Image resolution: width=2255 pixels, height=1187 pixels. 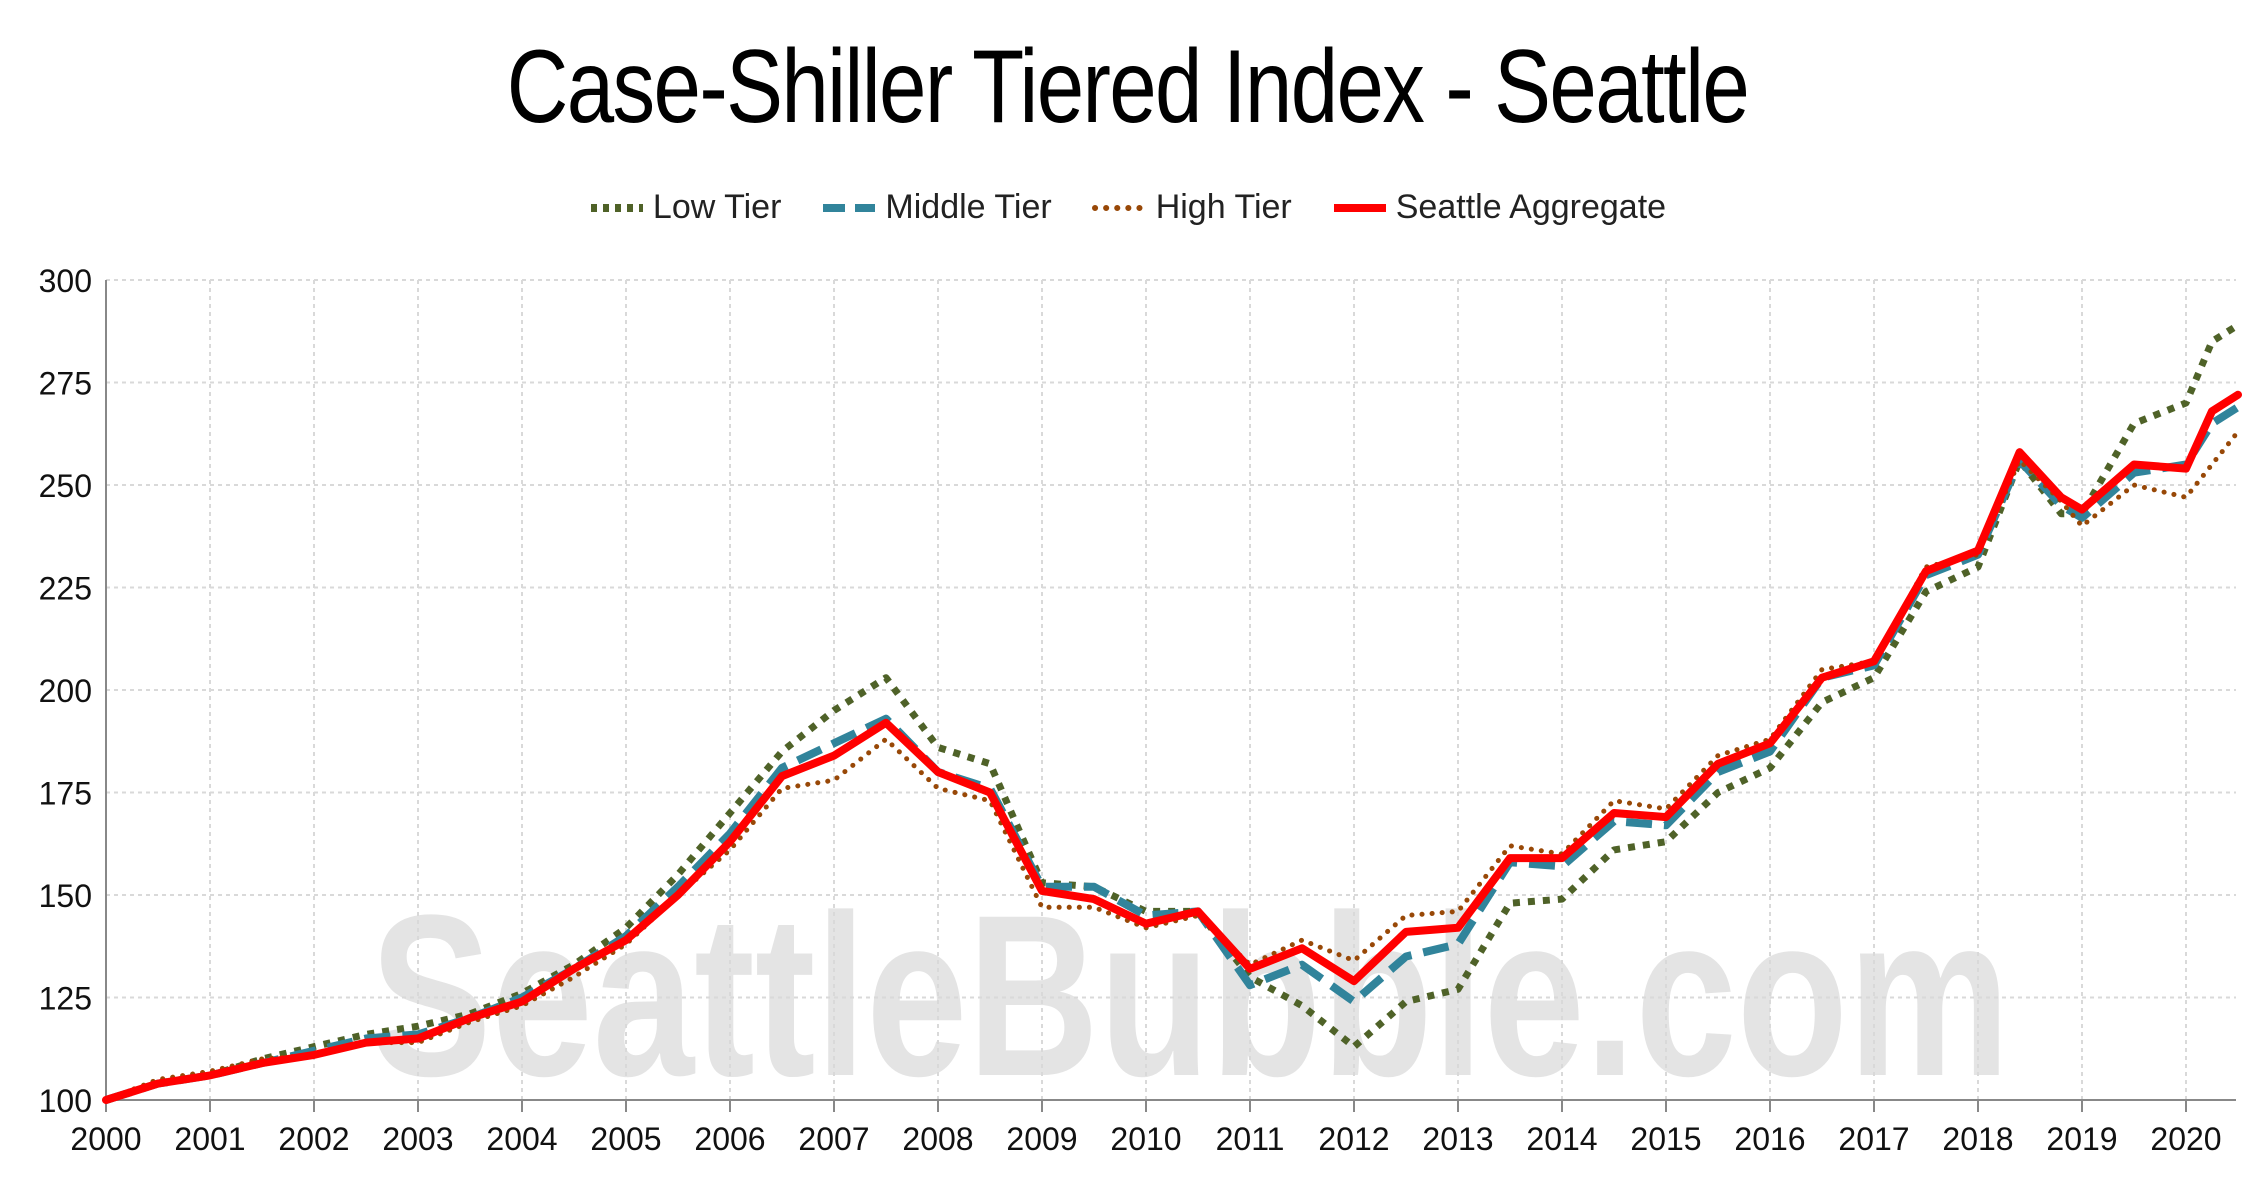 I want to click on legend-label-low-tier: Low Tier, so click(x=717, y=207).